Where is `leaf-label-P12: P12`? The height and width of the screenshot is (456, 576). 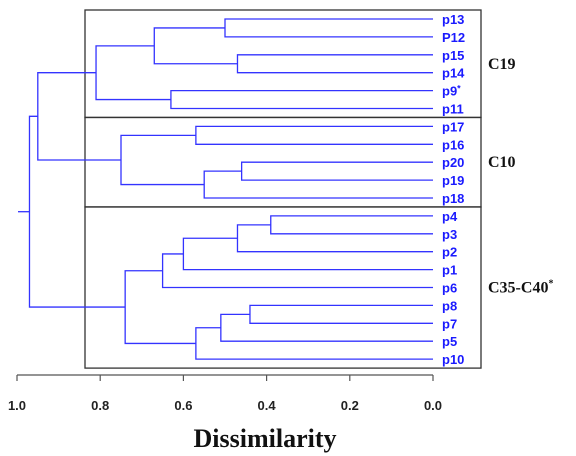
leaf-label-P12: P12 is located at coordinates (453, 37).